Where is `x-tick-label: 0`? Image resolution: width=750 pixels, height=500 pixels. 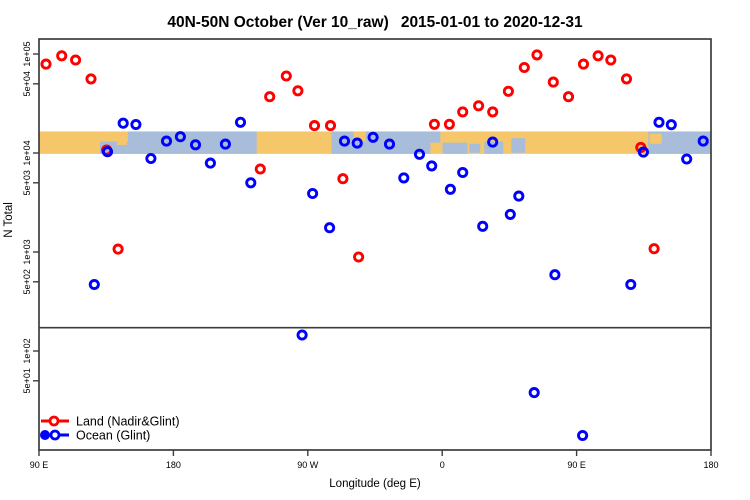
x-tick-label: 0 is located at coordinates (442, 465).